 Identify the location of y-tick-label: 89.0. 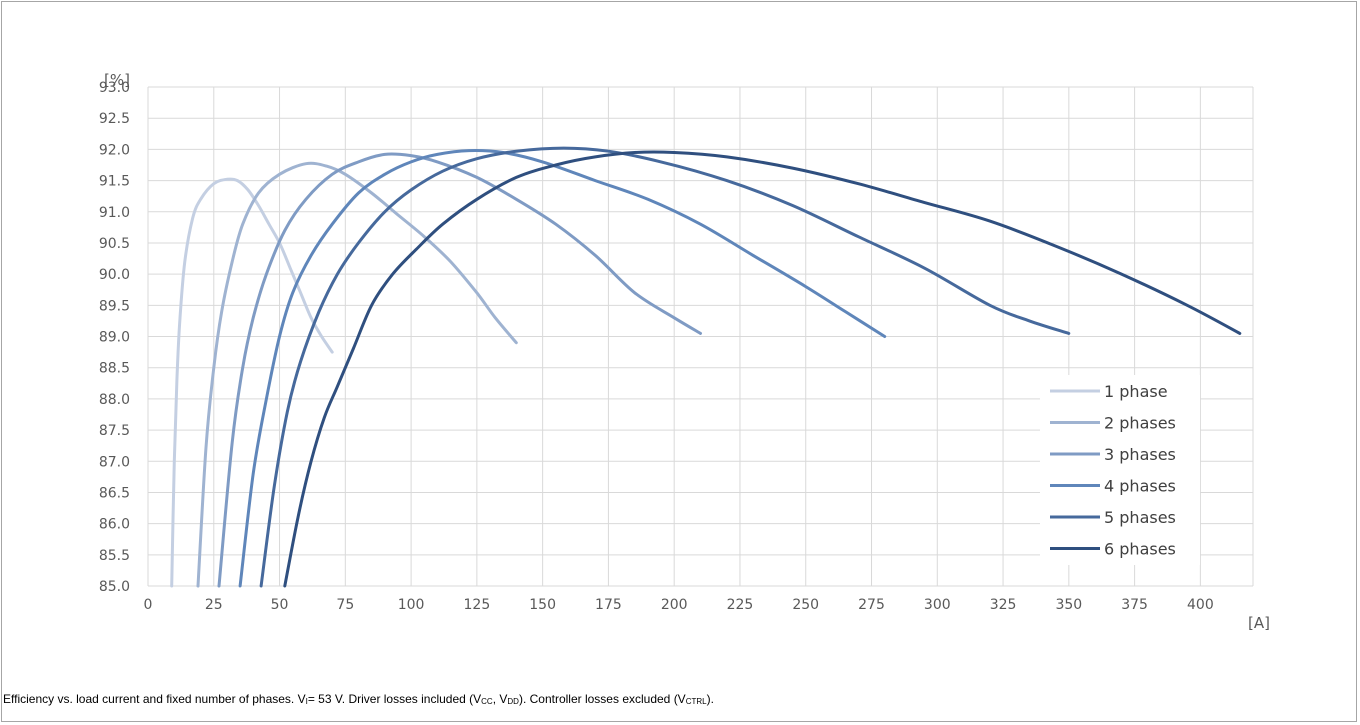
(114, 338).